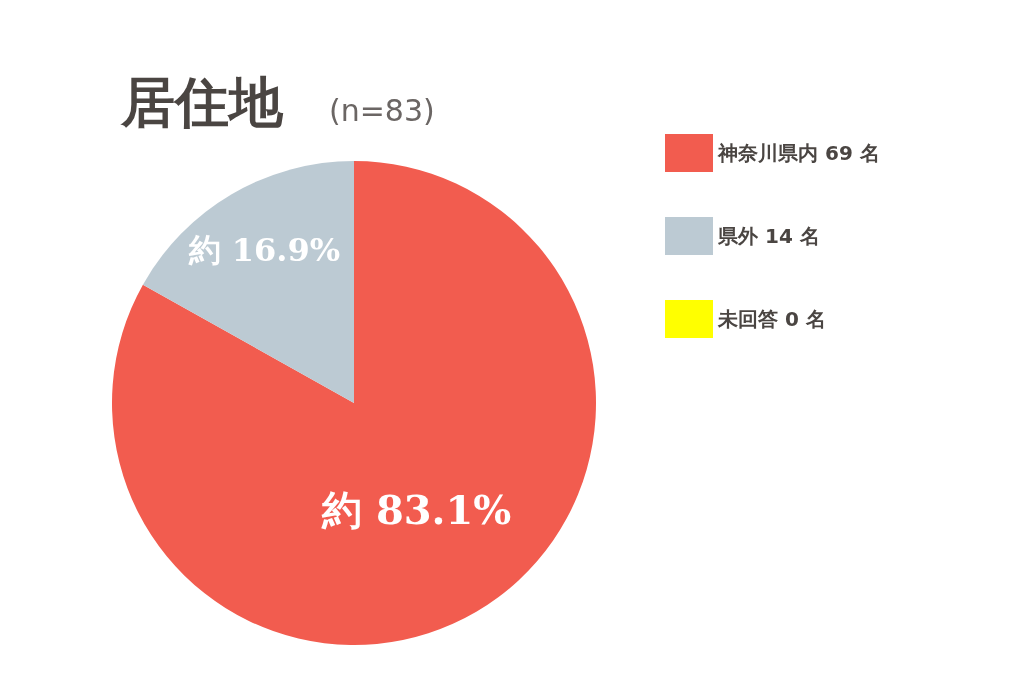  I want to click on legend-label: 神奈川県内 69 名, so click(798, 153).